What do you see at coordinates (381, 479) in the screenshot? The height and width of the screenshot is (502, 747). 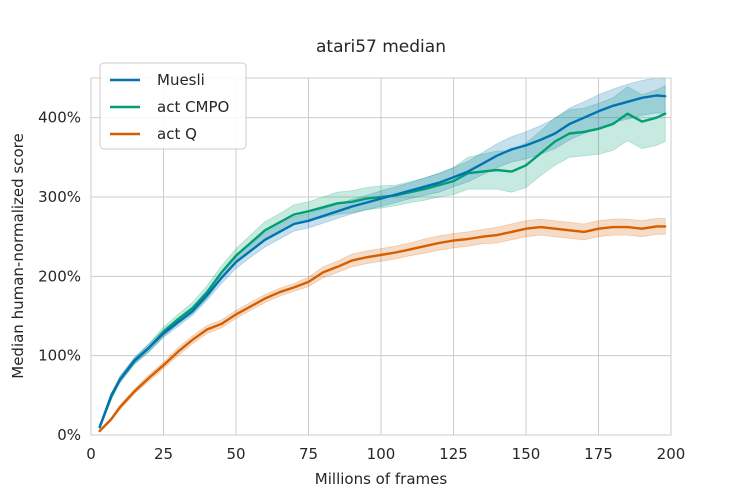 I see `x-axis-label: Millions of frames` at bounding box center [381, 479].